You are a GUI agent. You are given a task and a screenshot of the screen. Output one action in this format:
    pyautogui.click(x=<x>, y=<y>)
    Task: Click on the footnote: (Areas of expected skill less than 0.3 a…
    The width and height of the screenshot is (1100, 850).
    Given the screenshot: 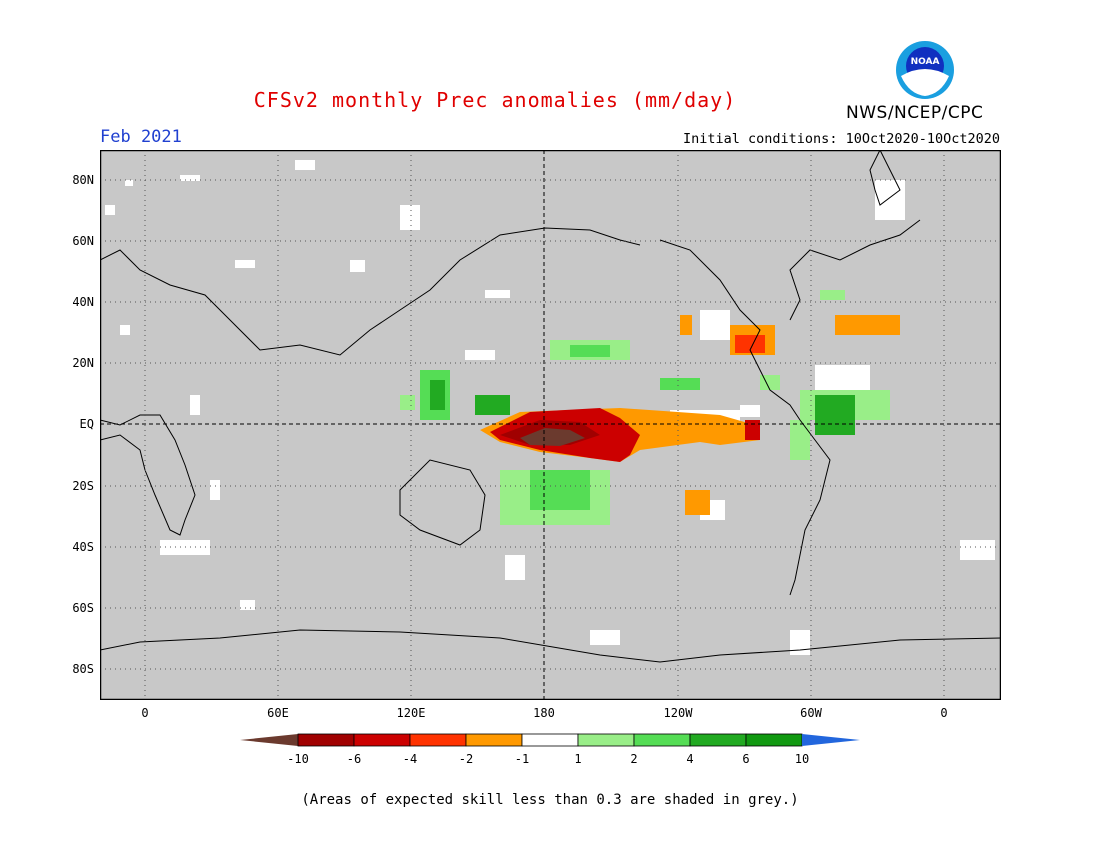 What is the action you would take?
    pyautogui.click(x=550, y=800)
    